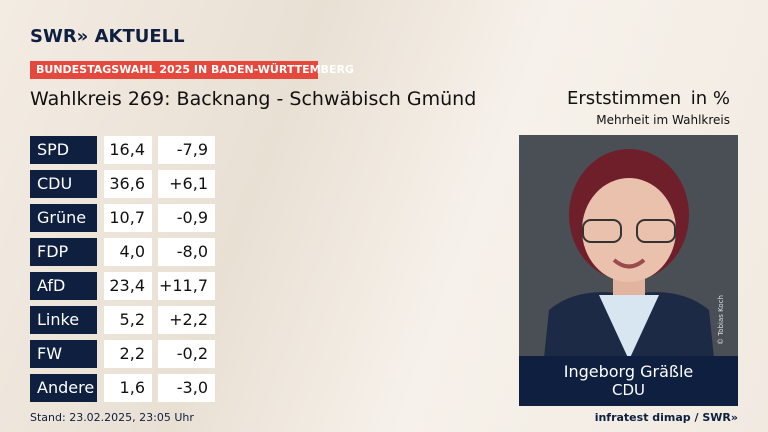 This screenshot has width=768, height=432. What do you see at coordinates (186, 354) in the screenshot?
I see `vote-change: -0,2` at bounding box center [186, 354].